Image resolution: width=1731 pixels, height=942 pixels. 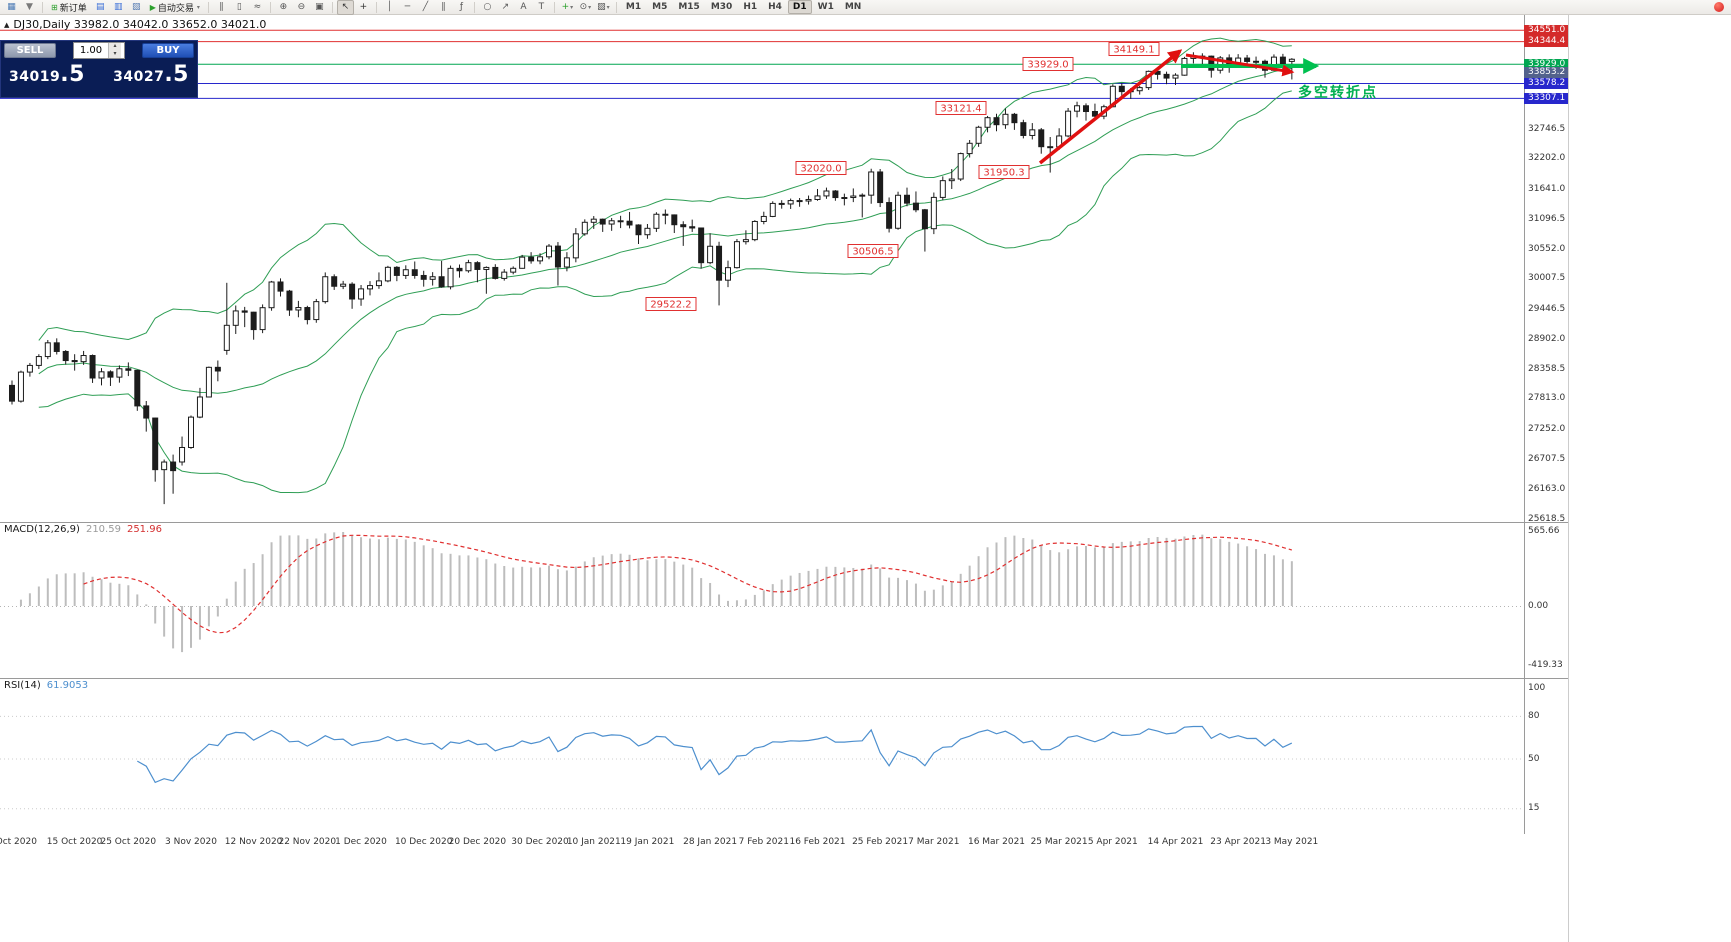 I want to click on price-callout: 32020.0, so click(x=821, y=168).